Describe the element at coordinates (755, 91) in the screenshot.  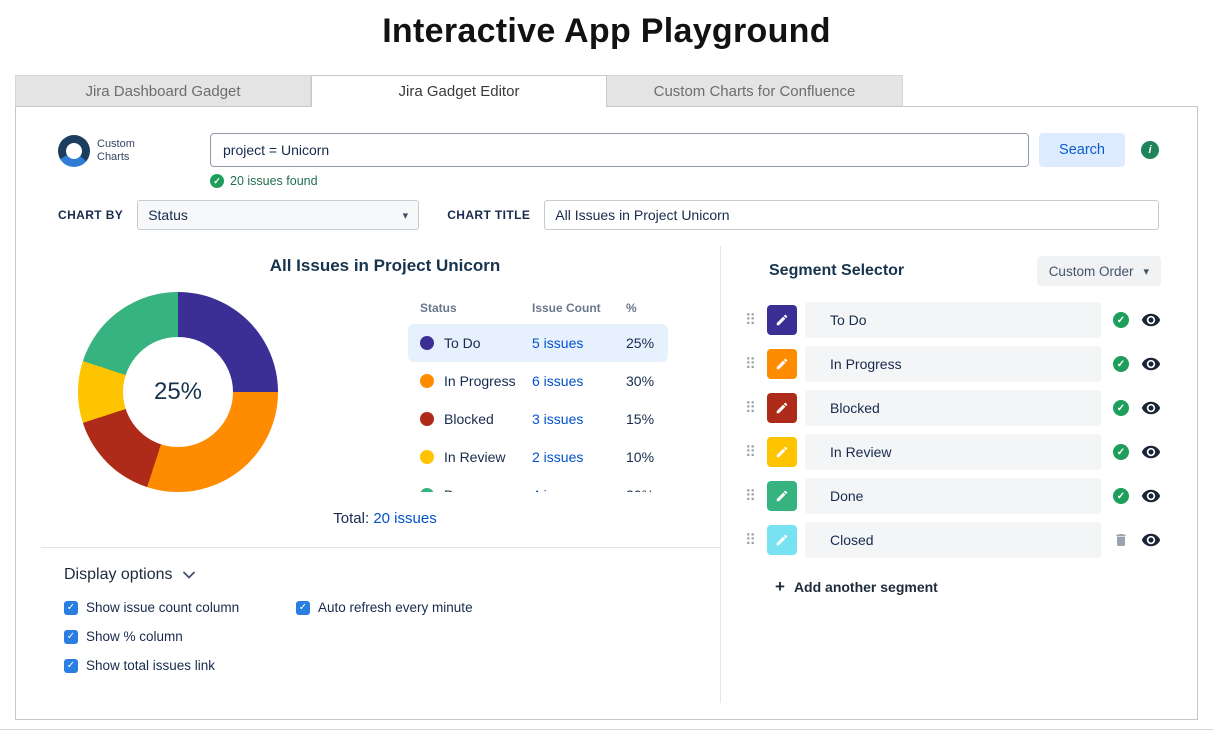
I see `tab-custom-charts-confluence: Custom Charts for Confluence` at that location.